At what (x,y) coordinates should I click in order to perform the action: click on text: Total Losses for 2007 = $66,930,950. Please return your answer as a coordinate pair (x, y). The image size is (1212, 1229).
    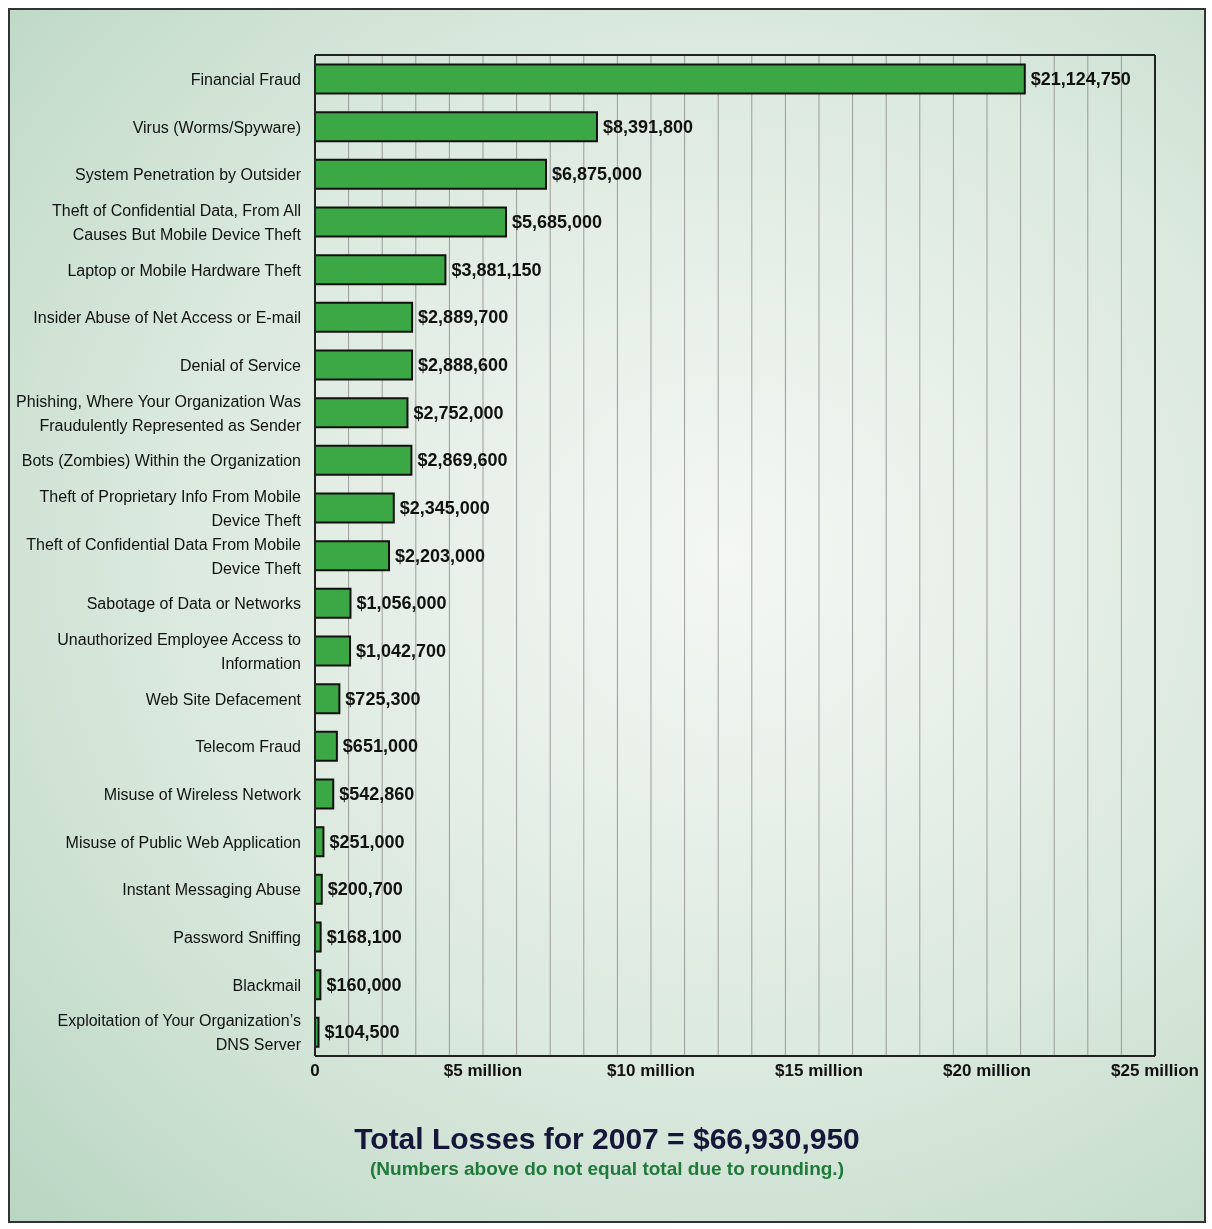
    Looking at the image, I should click on (607, 1139).